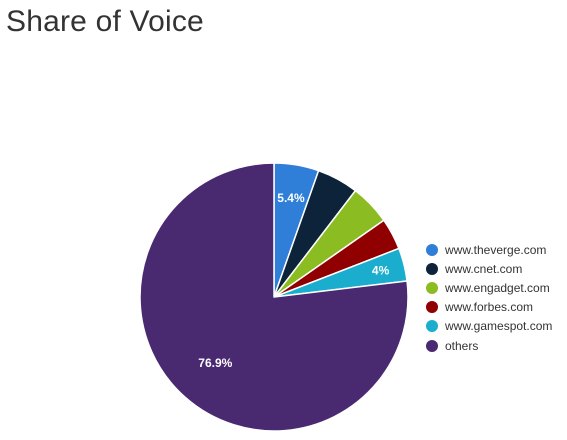 Image resolution: width=567 pixels, height=440 pixels. Describe the element at coordinates (381, 270) in the screenshot. I see `slice-label-www-gamespot-com: 4%` at that location.